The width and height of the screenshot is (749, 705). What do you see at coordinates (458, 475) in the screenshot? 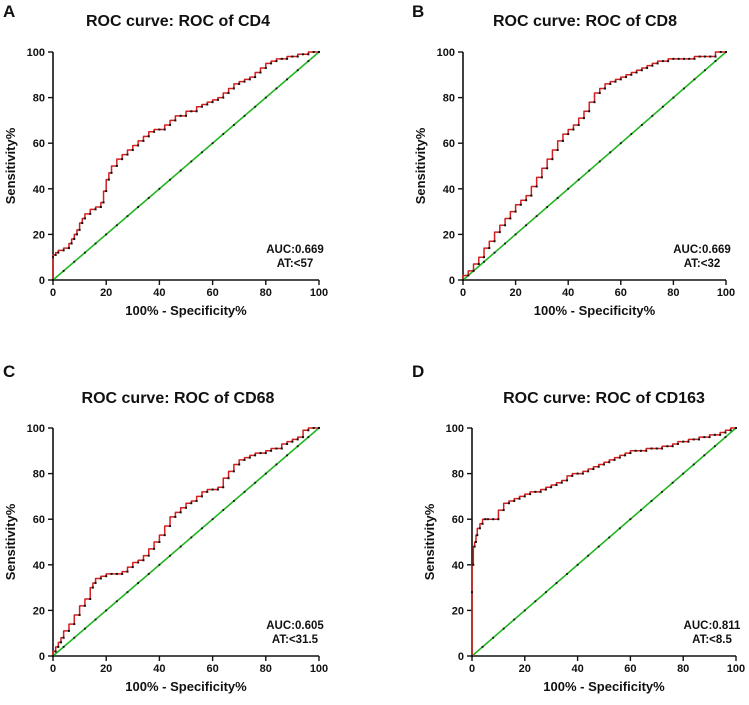
I see `y-tick-label: 80` at bounding box center [458, 475].